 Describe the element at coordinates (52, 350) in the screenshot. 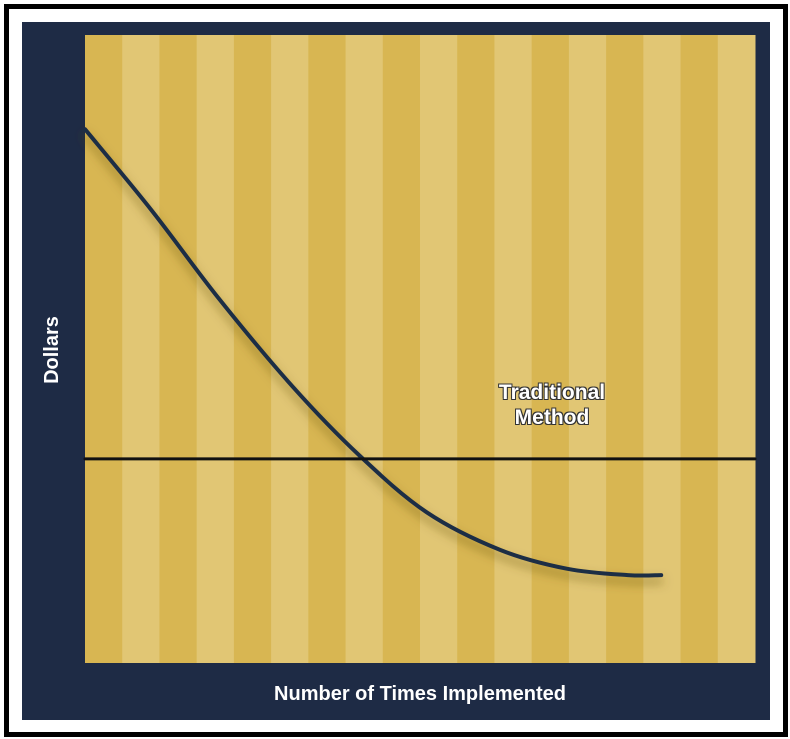

I see `y-axis-label: Dollars` at that location.